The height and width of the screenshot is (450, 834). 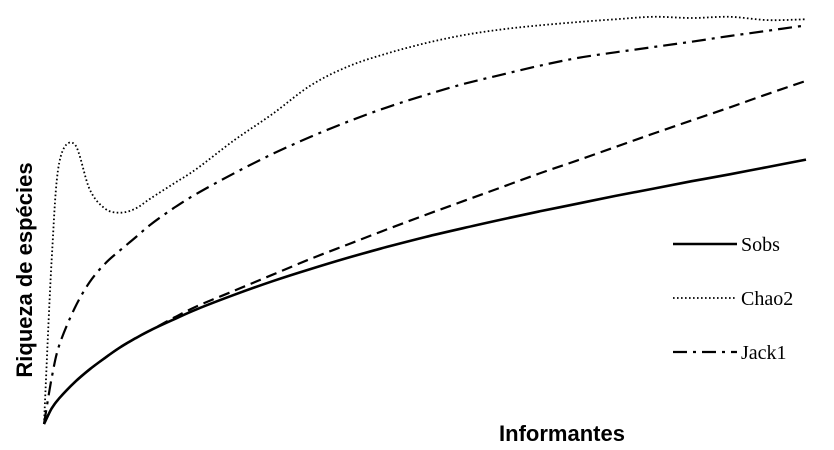 I want to click on y-axis-label: Riqueza de espécies, so click(x=24, y=269).